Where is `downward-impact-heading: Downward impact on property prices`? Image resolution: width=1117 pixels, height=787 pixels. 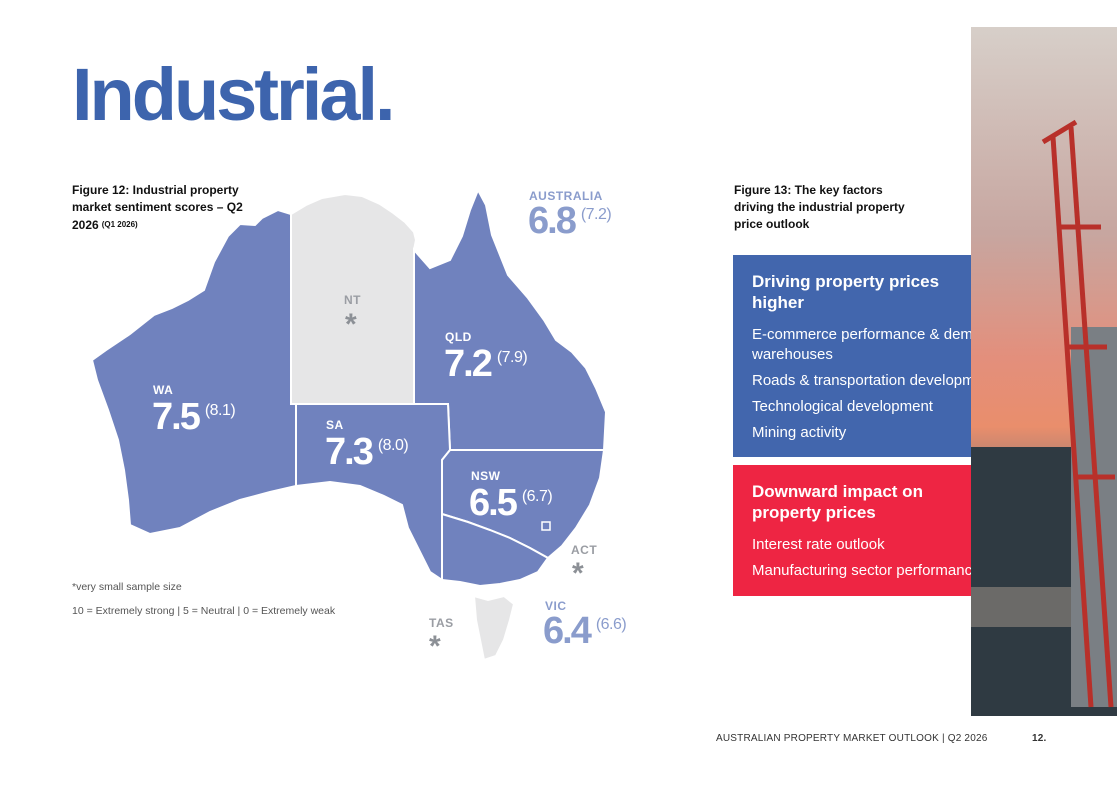
downward-impact-heading: Downward impact on property prices is located at coordinates (837, 502).